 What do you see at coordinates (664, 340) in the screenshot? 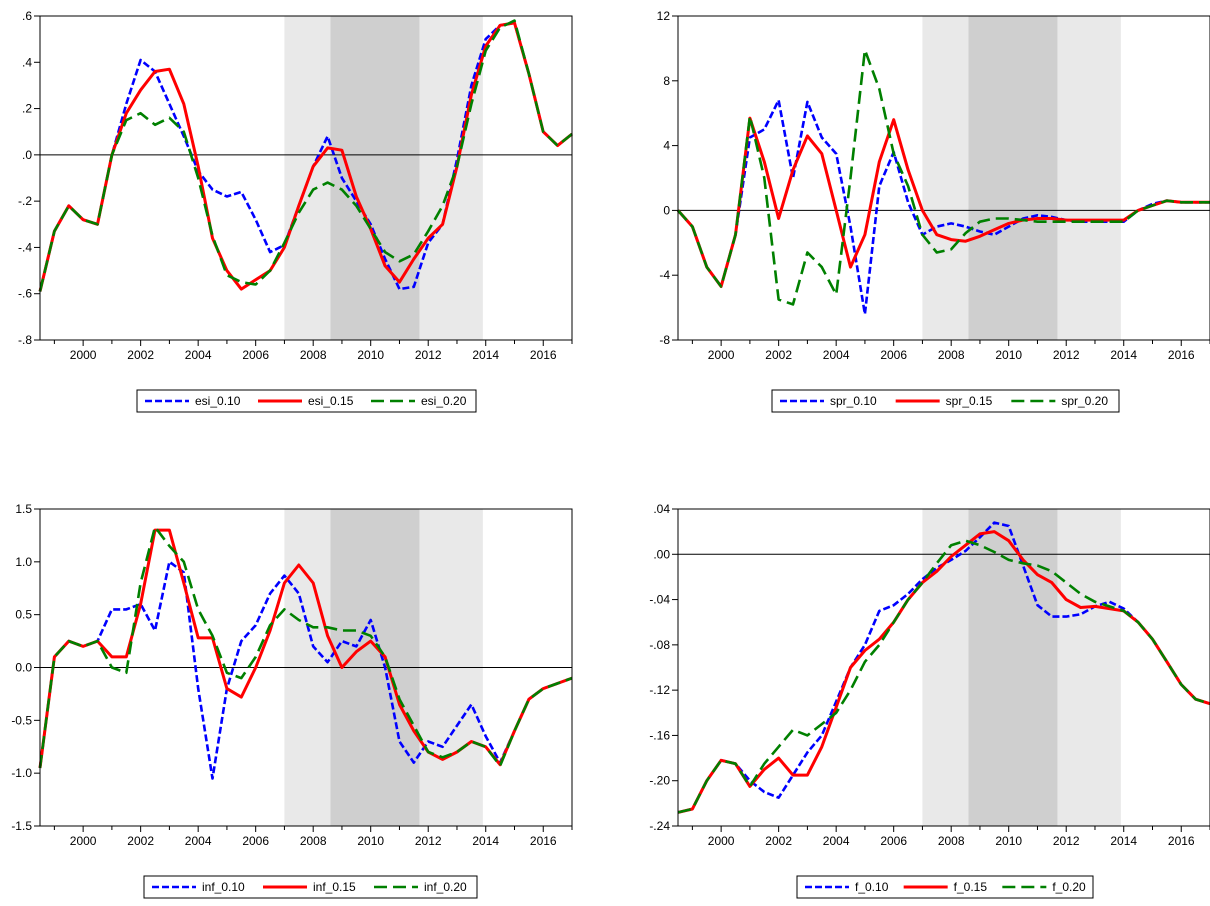
I see `y-tick-label: -8` at bounding box center [664, 340].